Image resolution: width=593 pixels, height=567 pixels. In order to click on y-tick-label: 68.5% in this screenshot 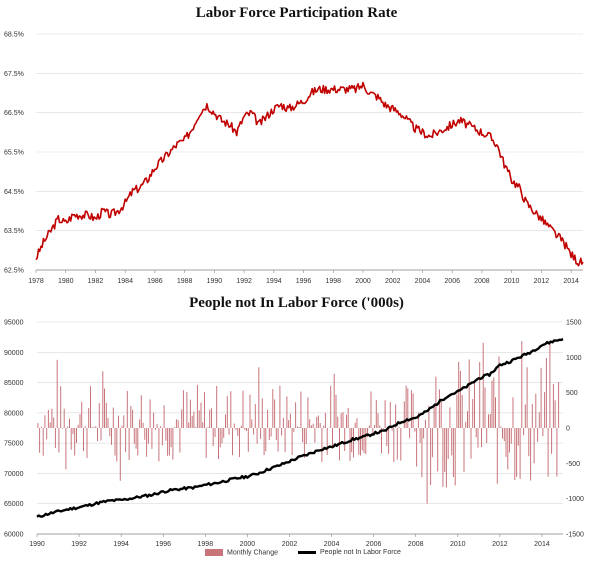, I will do `click(14, 35)`.